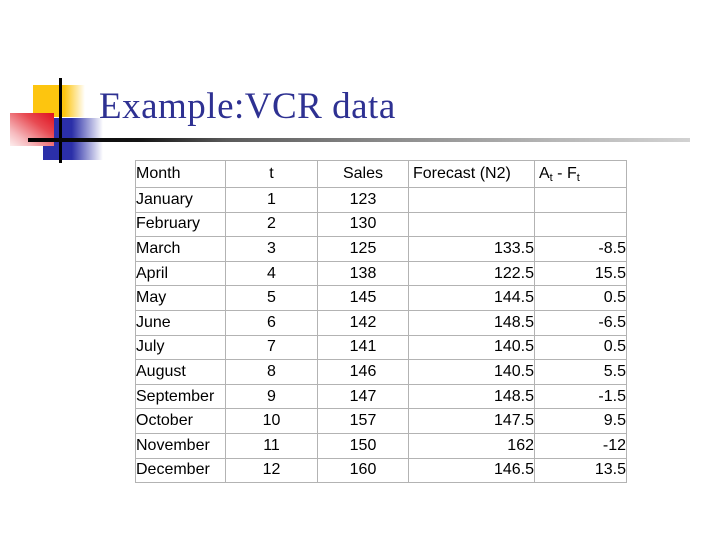  Describe the element at coordinates (271, 224) in the screenshot. I see `cell-t: 2` at that location.